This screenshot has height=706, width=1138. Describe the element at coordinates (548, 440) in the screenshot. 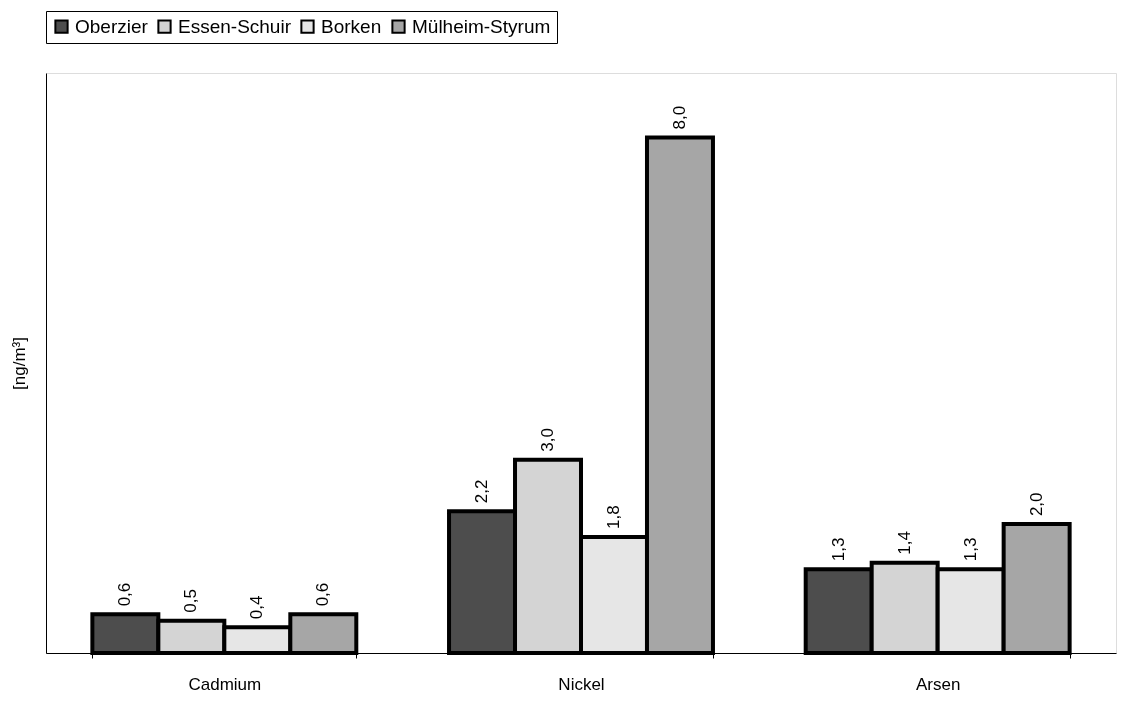

I see `data-label: 3,0` at that location.